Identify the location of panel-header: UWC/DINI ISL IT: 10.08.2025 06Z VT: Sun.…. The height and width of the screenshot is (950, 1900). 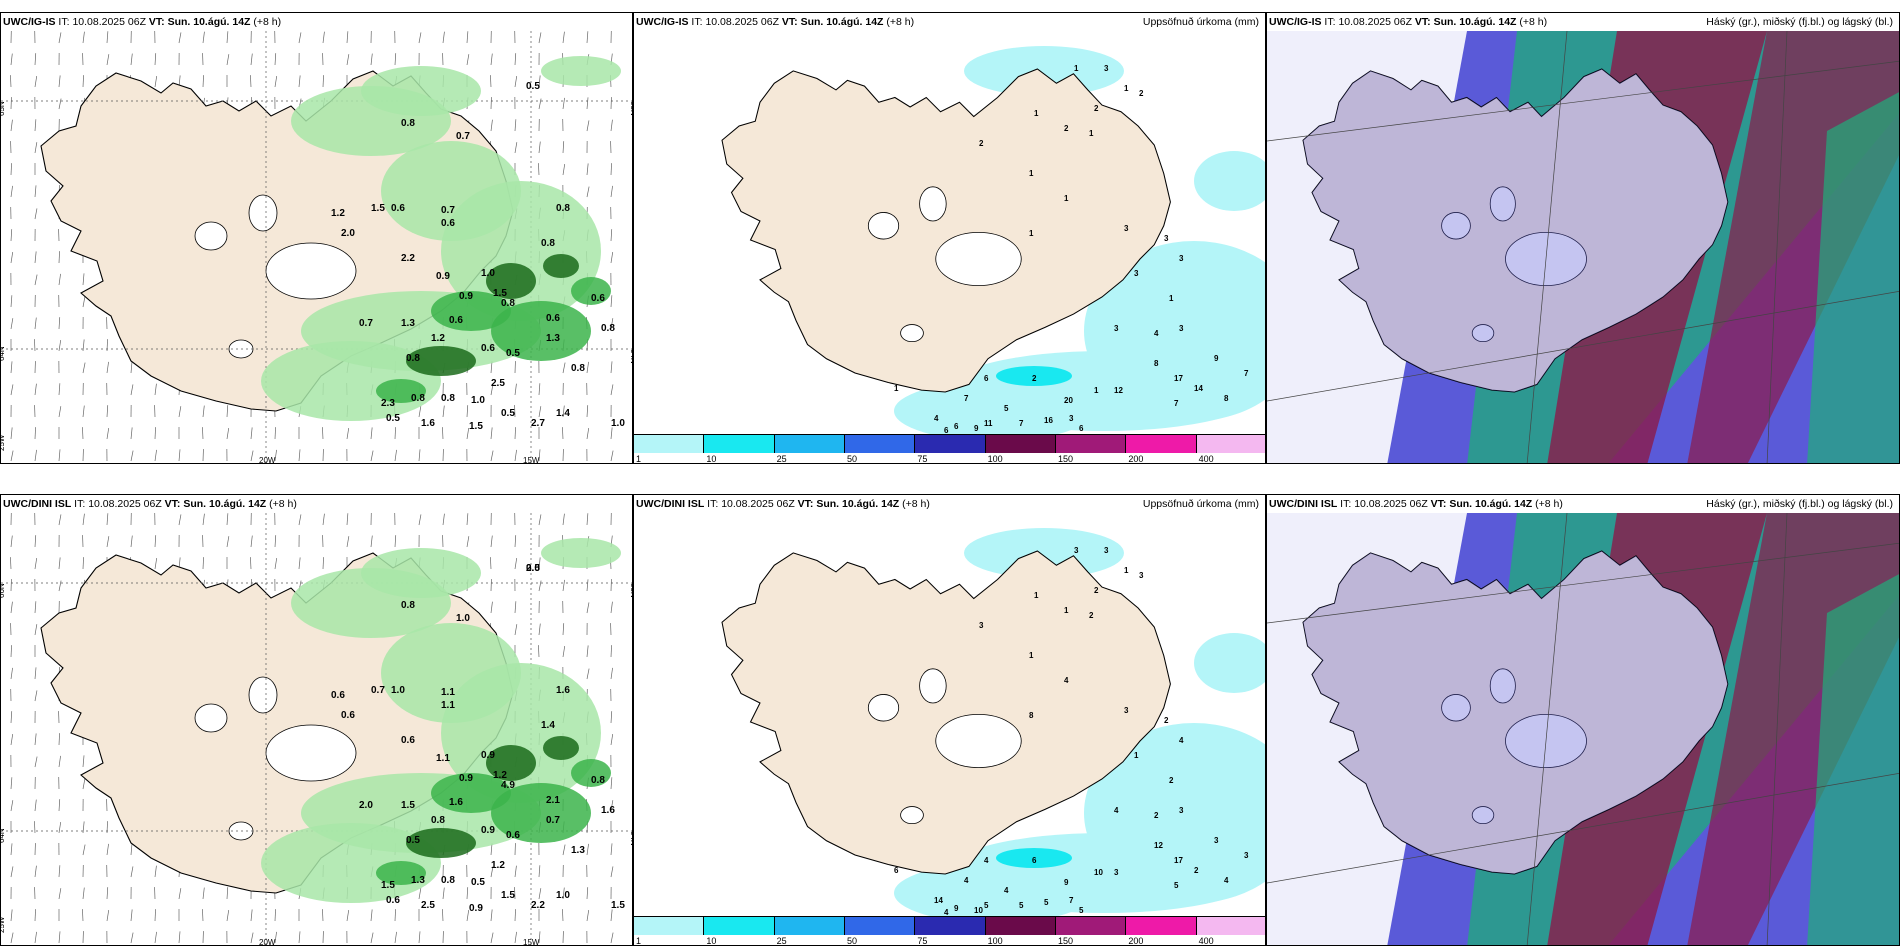
(783, 504).